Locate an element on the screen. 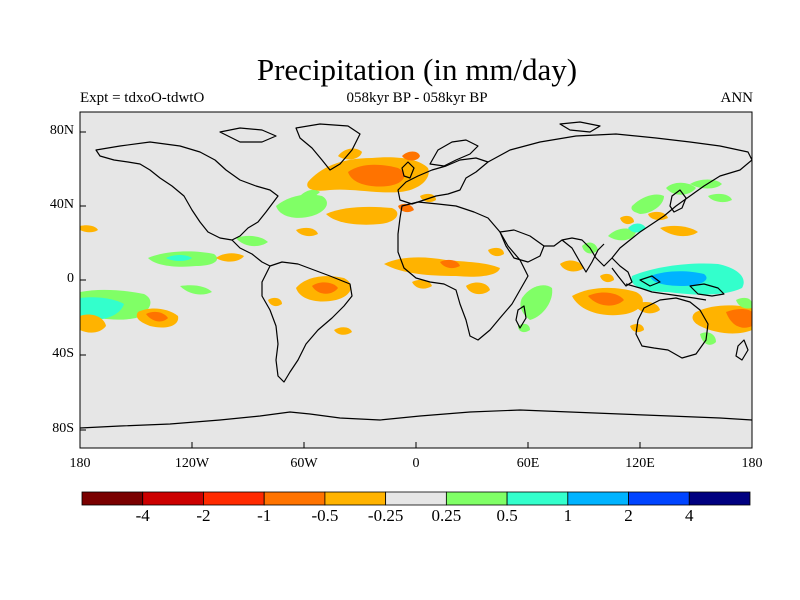 This screenshot has height=600, width=800. colorbar-label: 2 is located at coordinates (628, 515).